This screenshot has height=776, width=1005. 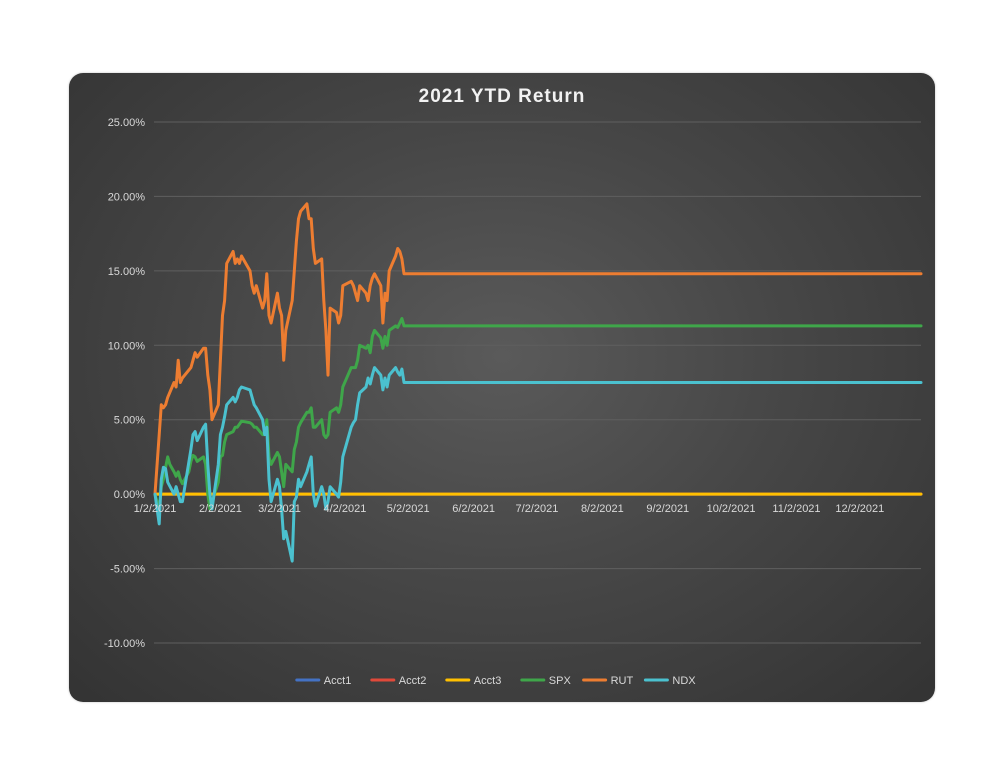 I want to click on x-tick-label: 10/2/2021, so click(x=731, y=509).